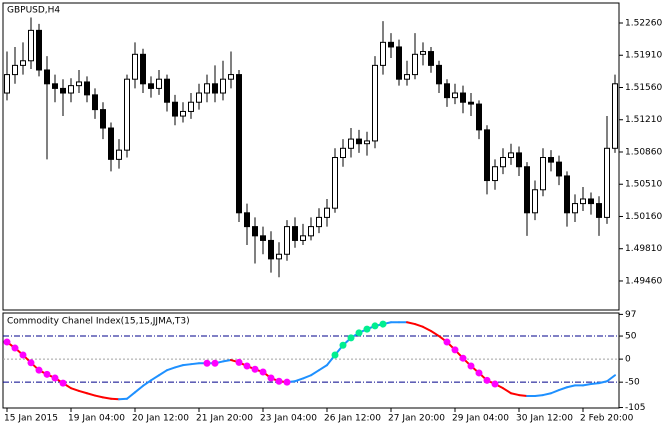  I want to click on x-tick-label: 29 Jan 04:00, so click(480, 419).